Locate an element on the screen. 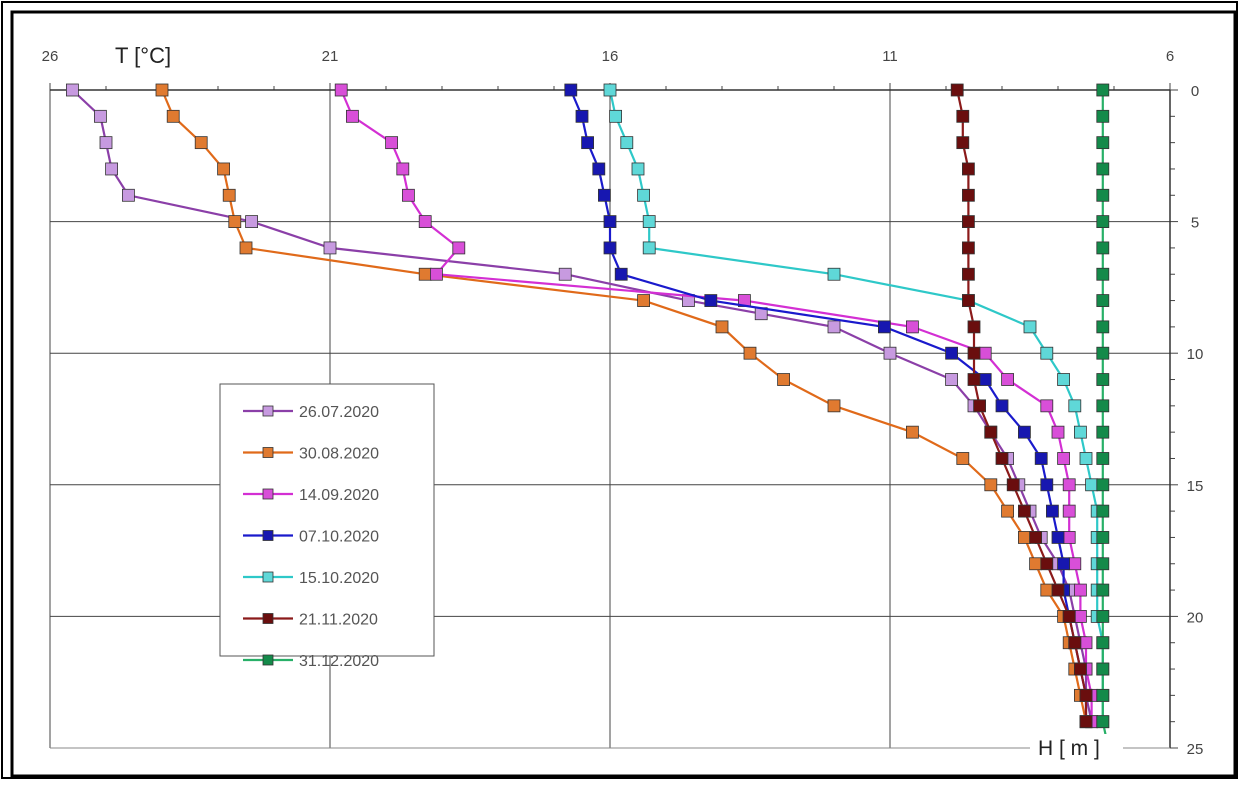  x-tick-label: 6 is located at coordinates (1170, 56).